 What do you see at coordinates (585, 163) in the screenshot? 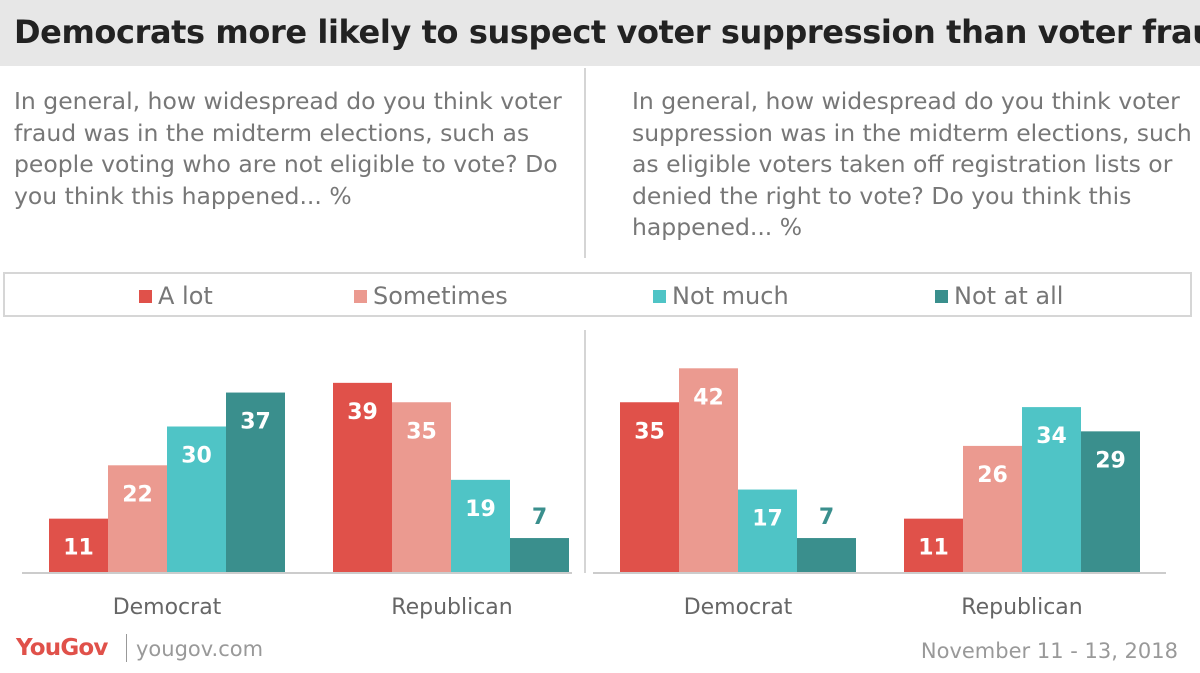
I see `panel-divider-top` at bounding box center [585, 163].